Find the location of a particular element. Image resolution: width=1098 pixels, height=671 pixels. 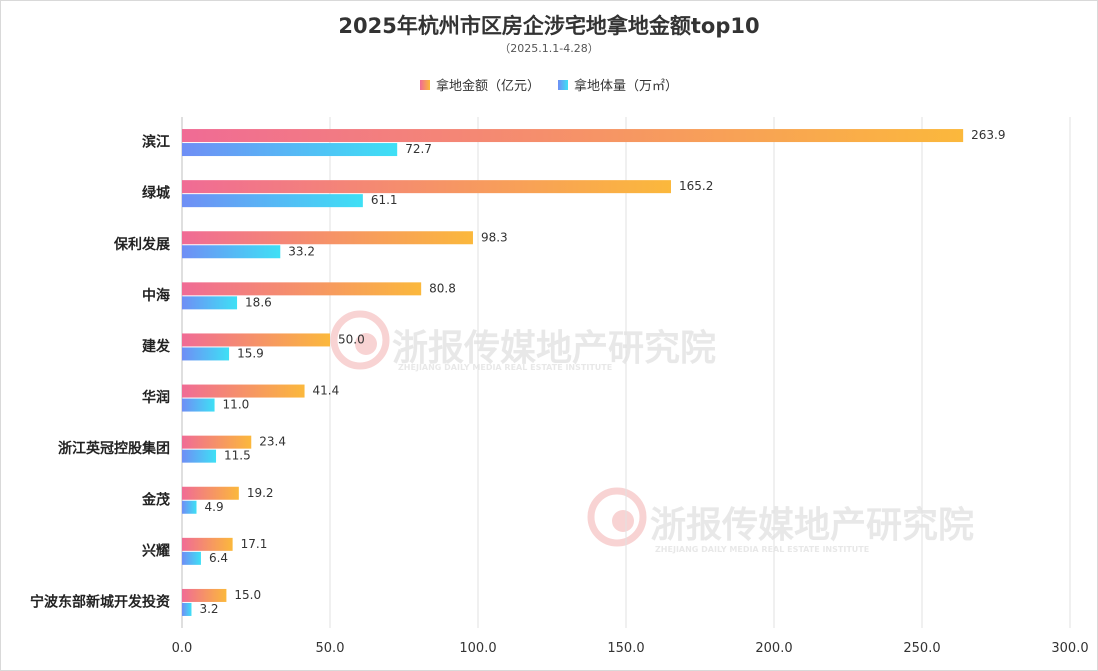

legend-item-amount: 拿地金额（亿元） is located at coordinates (479, 84).